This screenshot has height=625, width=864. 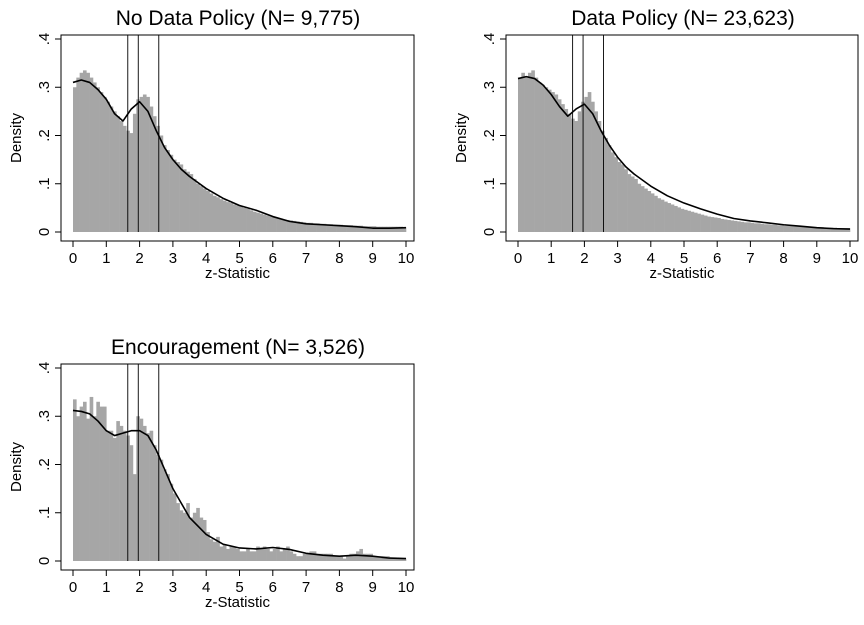 I want to click on x-tick-label: 0, so click(x=518, y=258).